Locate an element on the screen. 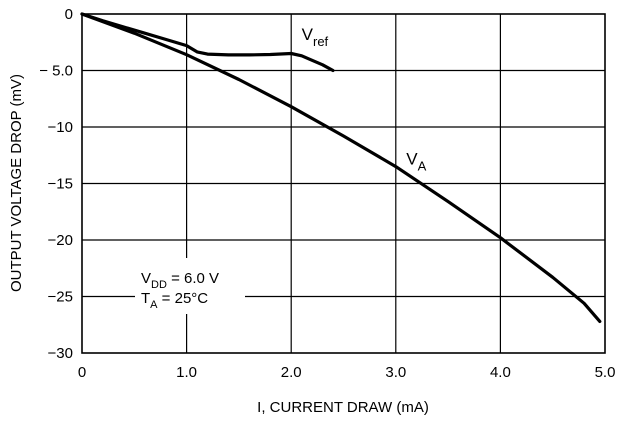 This screenshot has height=421, width=620. condition-ta-subscript: A is located at coordinates (154, 305).